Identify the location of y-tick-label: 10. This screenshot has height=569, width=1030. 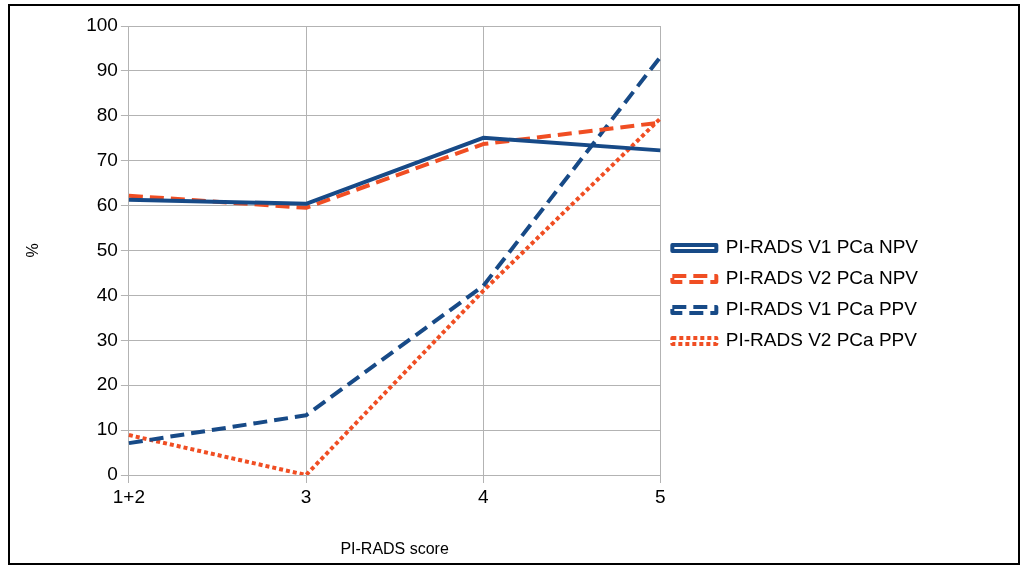
(107, 429).